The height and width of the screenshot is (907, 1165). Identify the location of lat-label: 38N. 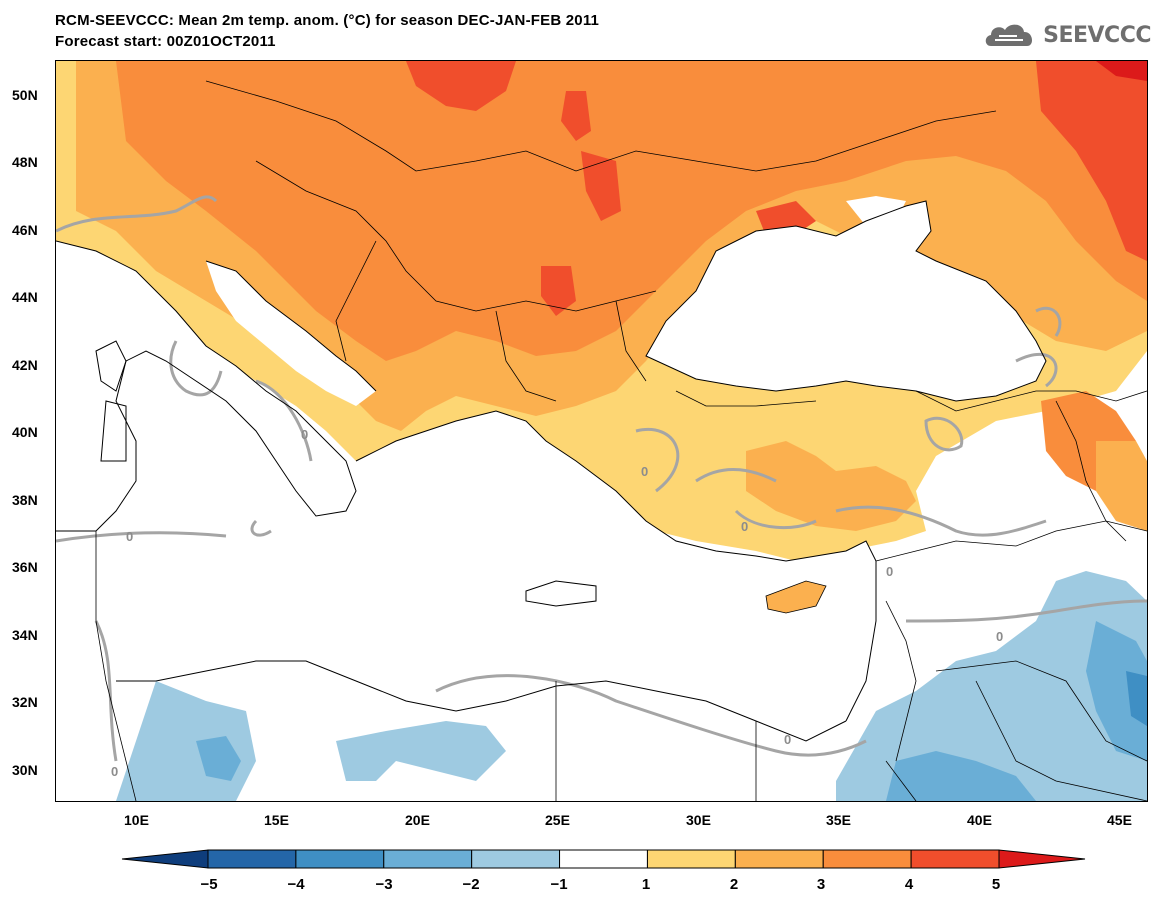
(25, 500).